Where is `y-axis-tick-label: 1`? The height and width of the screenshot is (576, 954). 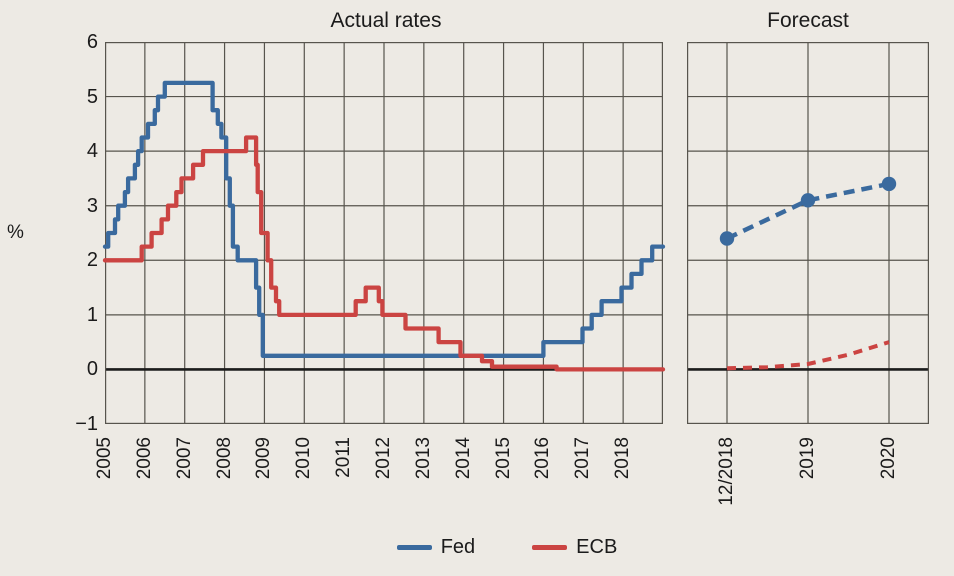 y-axis-tick-label: 1 is located at coordinates (92, 314).